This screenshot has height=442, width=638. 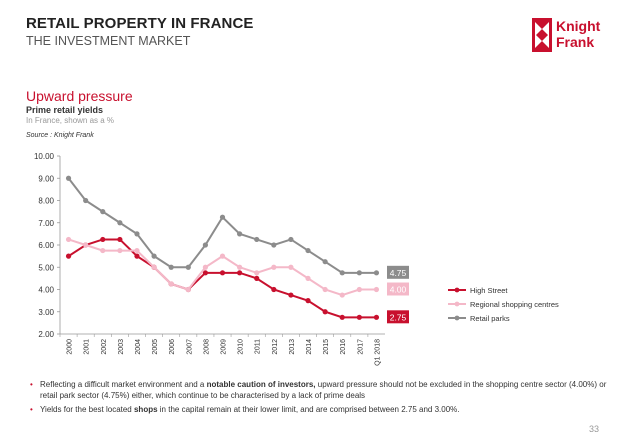 What do you see at coordinates (490, 318) in the screenshot?
I see `legend-label: Retail parks` at bounding box center [490, 318].